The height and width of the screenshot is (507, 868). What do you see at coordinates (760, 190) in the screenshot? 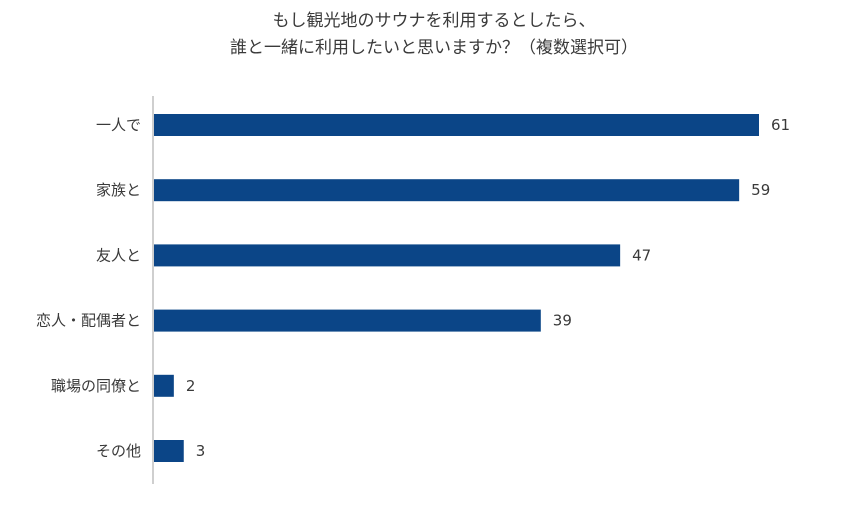
I see `value-label: 59` at bounding box center [760, 190].